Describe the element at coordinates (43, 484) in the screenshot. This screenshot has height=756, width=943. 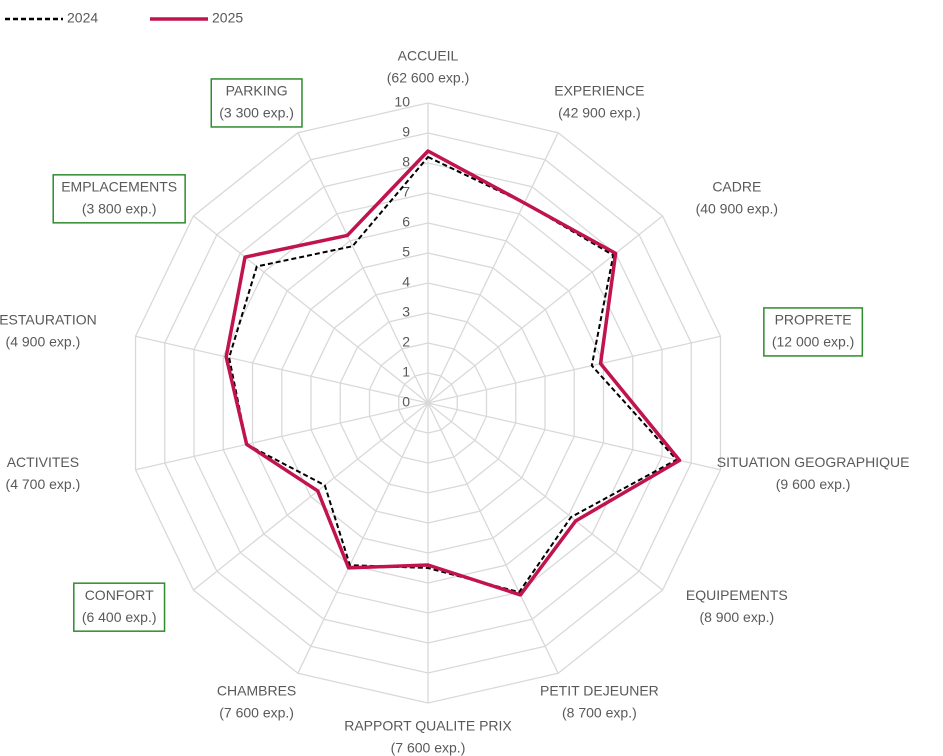
I see `category-count: (4 700 exp.)` at that location.